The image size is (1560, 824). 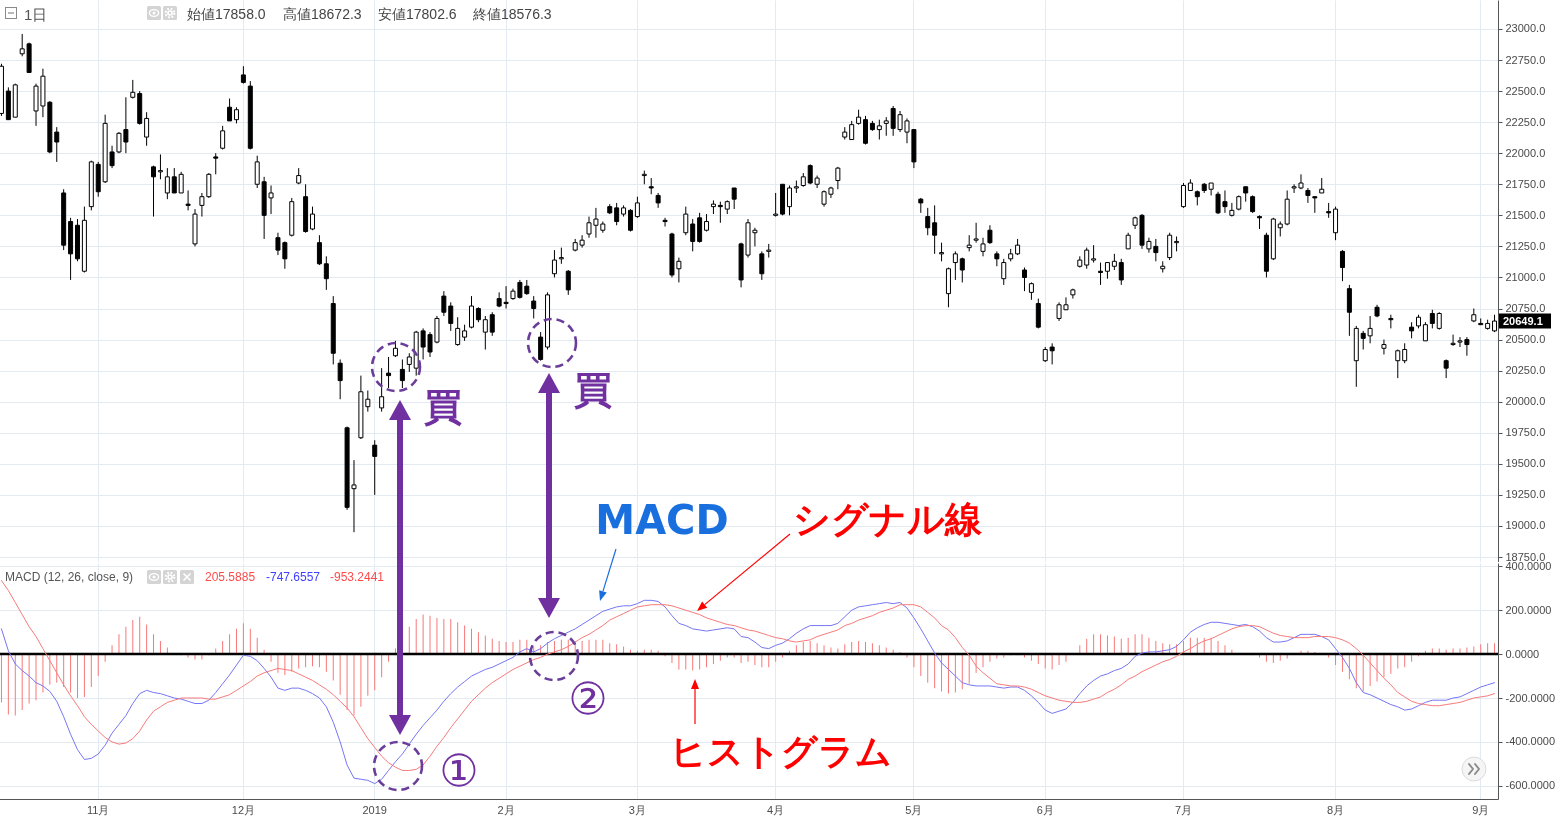 I want to click on y-tick-label: 19250.0, so click(x=1525, y=494).